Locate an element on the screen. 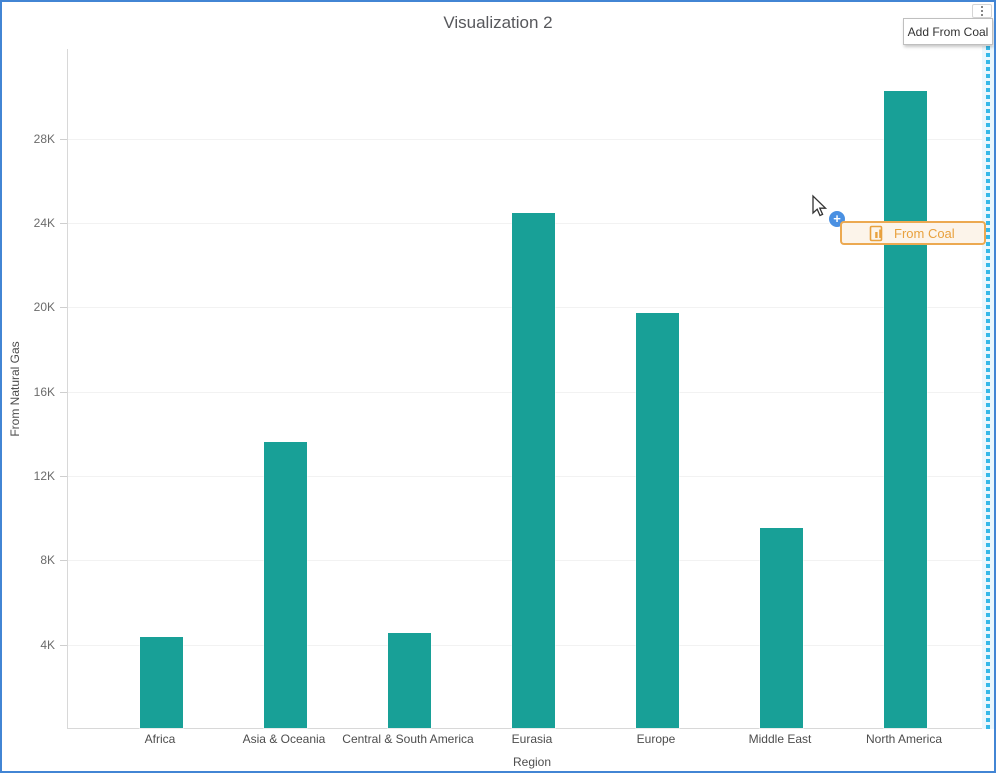 The width and height of the screenshot is (996, 773). menu-item-add-from-coal: Add From Coal is located at coordinates (948, 31).